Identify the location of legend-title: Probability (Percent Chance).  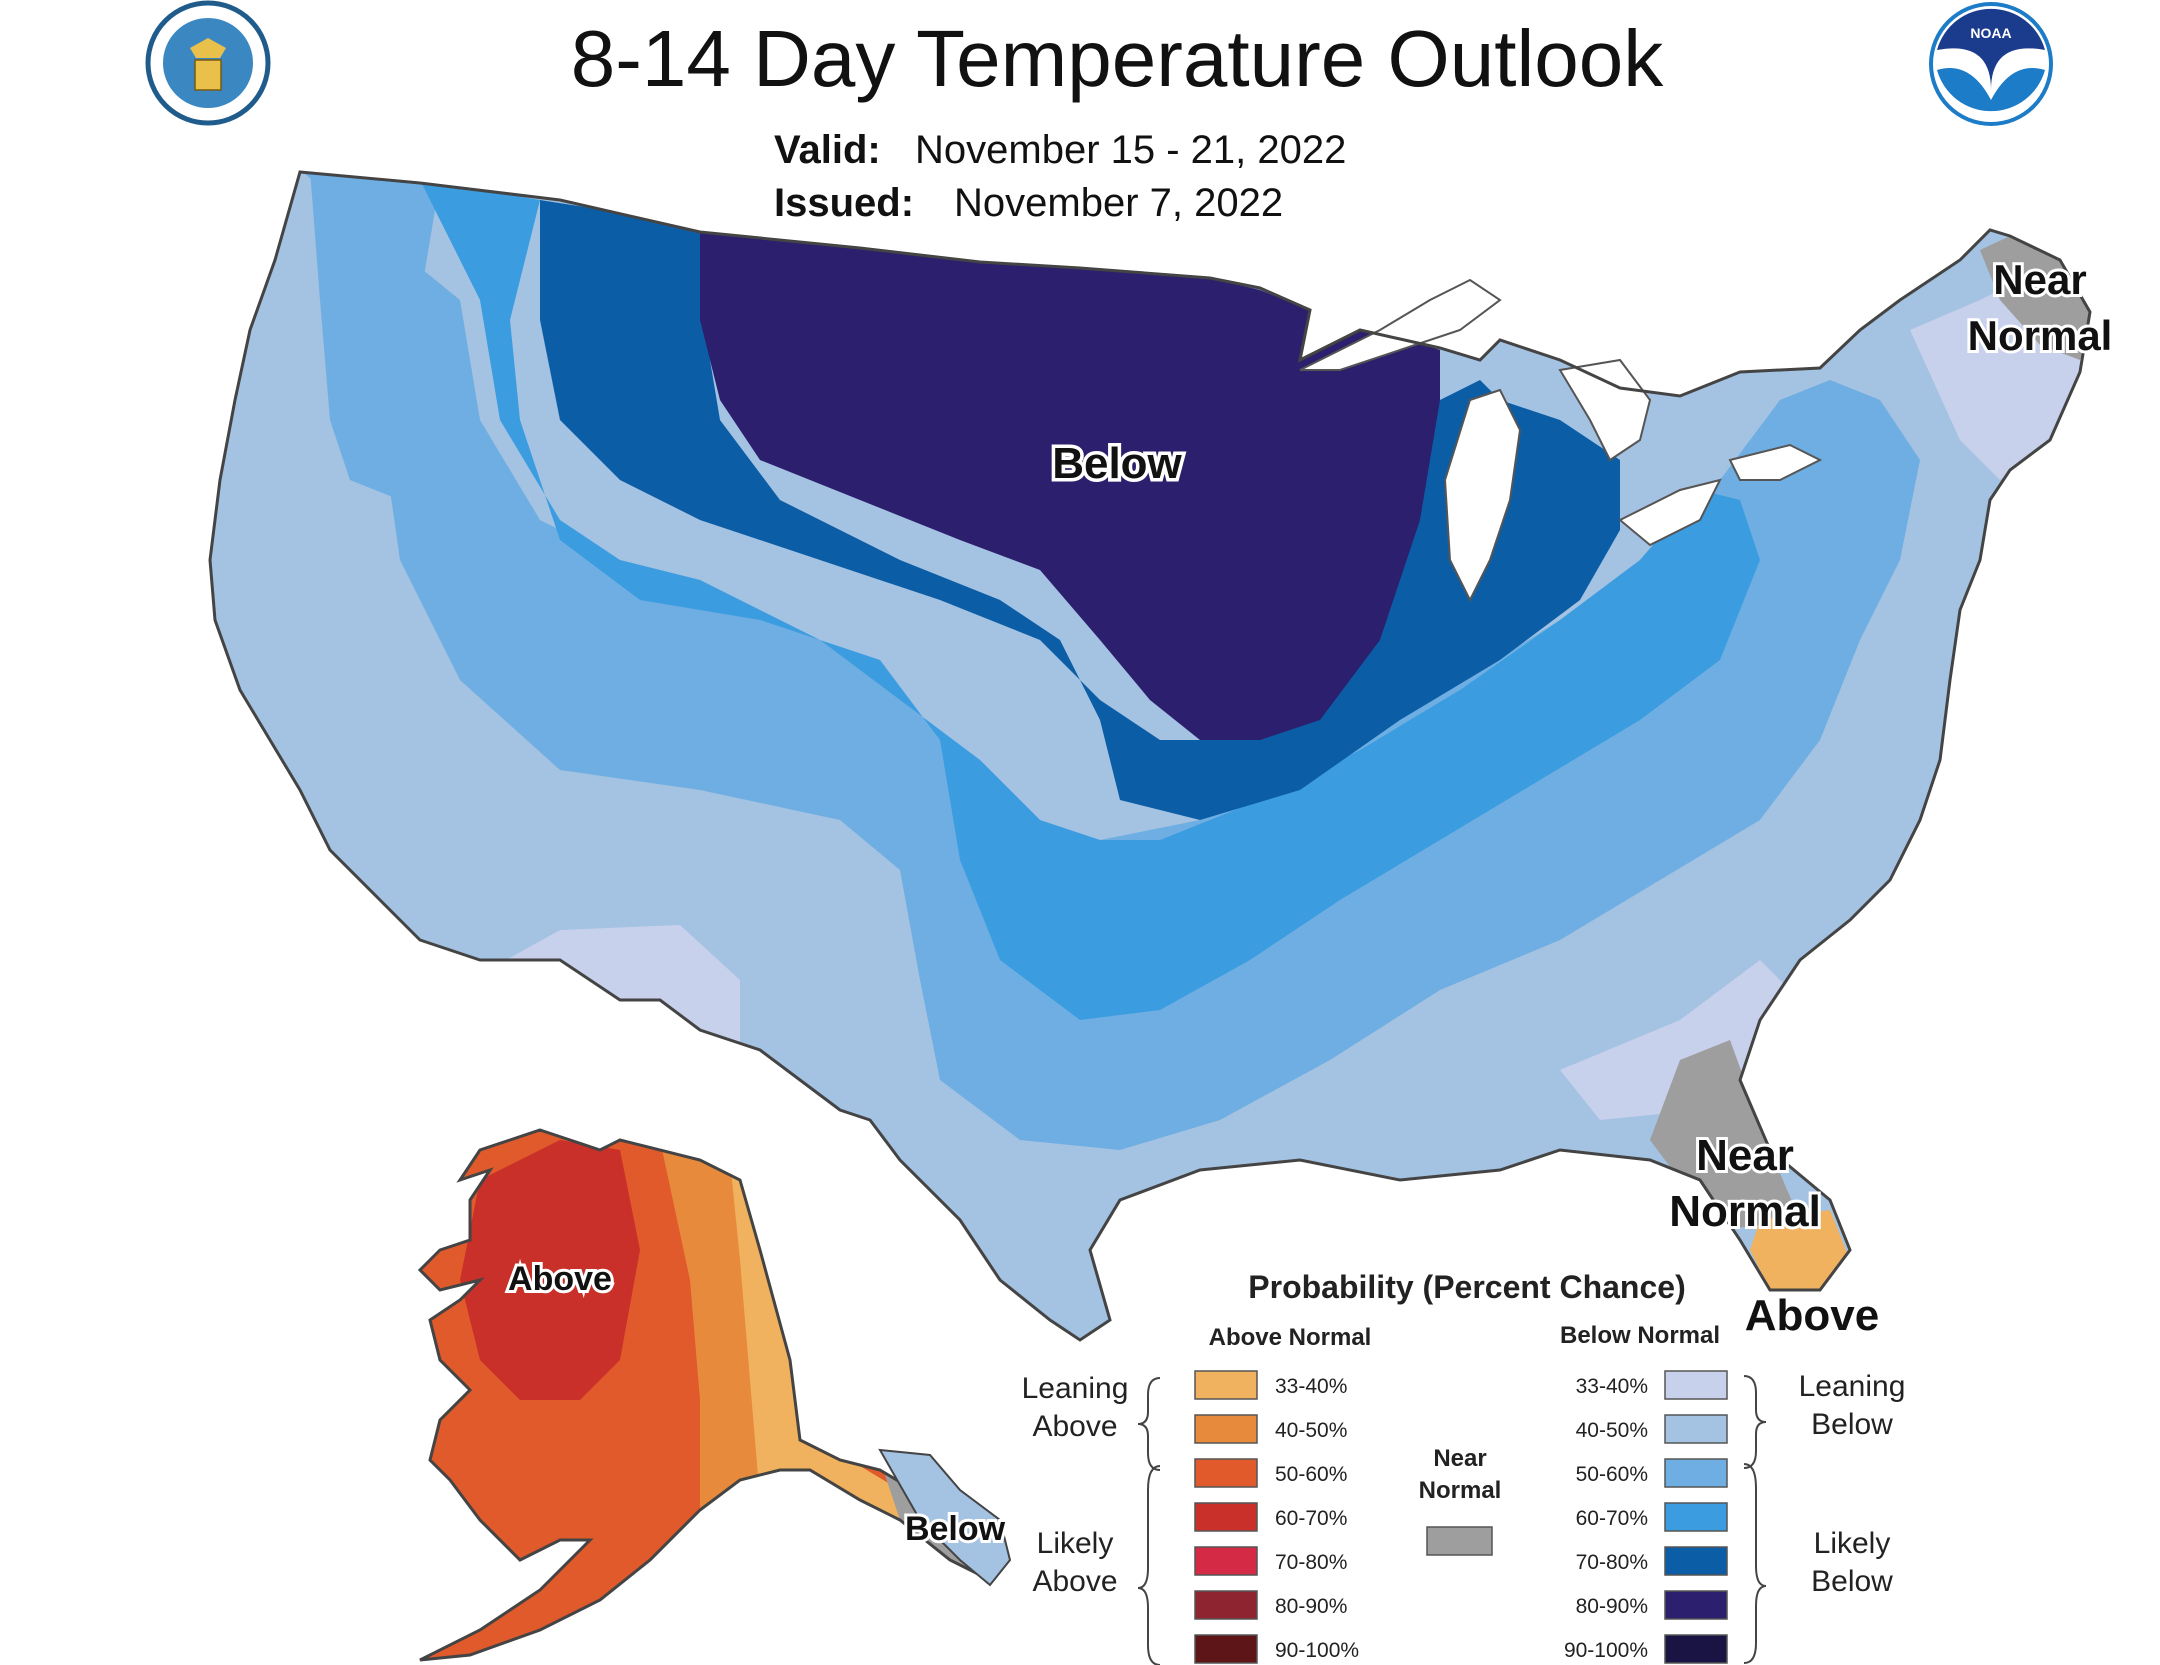
(1466, 1287).